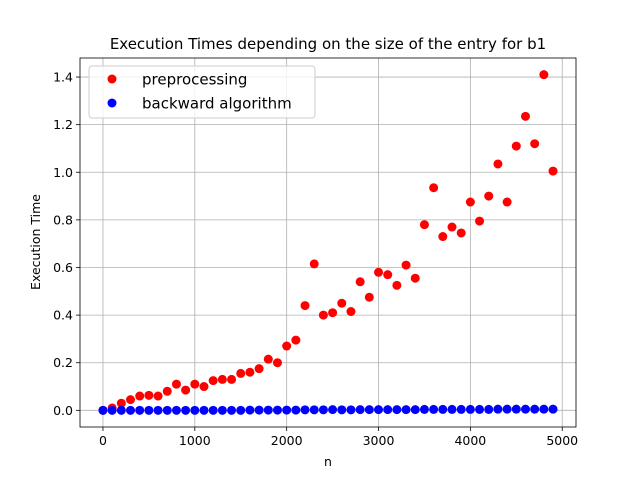 The width and height of the screenshot is (640, 480). What do you see at coordinates (63, 219) in the screenshot?
I see `y-tick-label: 0.8` at bounding box center [63, 219].